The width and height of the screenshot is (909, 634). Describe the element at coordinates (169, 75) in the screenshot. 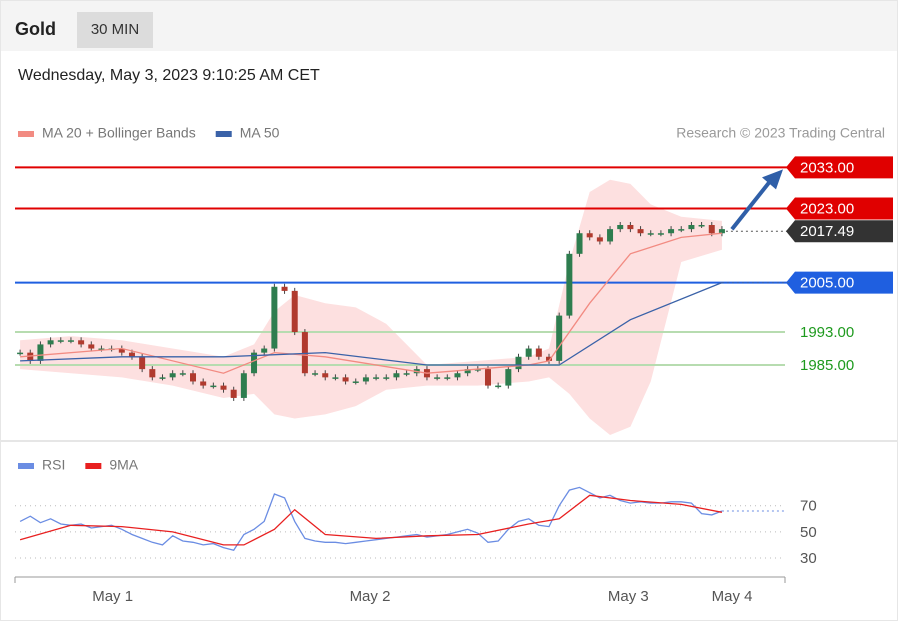

I see `timestamp: Wednesday, May 3, 2023 9:10:25 AM CET` at that location.